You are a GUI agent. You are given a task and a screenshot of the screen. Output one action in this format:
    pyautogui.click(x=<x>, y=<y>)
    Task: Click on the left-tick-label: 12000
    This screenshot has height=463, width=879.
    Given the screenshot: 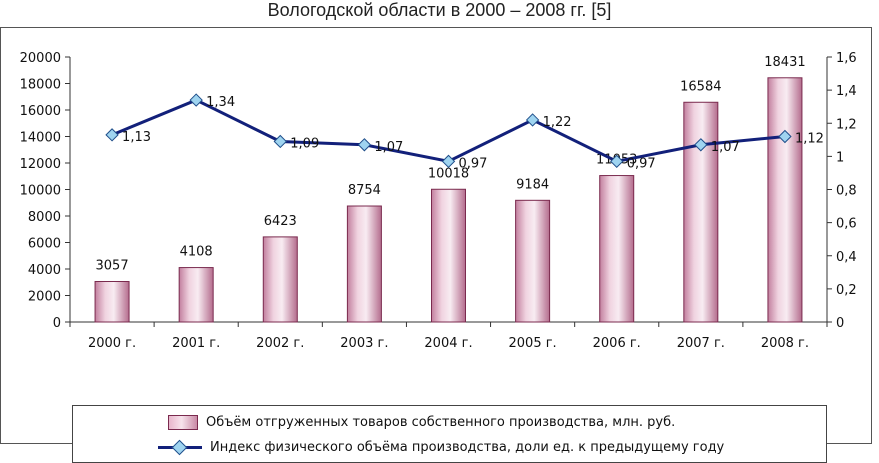 What is the action you would take?
    pyautogui.click(x=40, y=164)
    